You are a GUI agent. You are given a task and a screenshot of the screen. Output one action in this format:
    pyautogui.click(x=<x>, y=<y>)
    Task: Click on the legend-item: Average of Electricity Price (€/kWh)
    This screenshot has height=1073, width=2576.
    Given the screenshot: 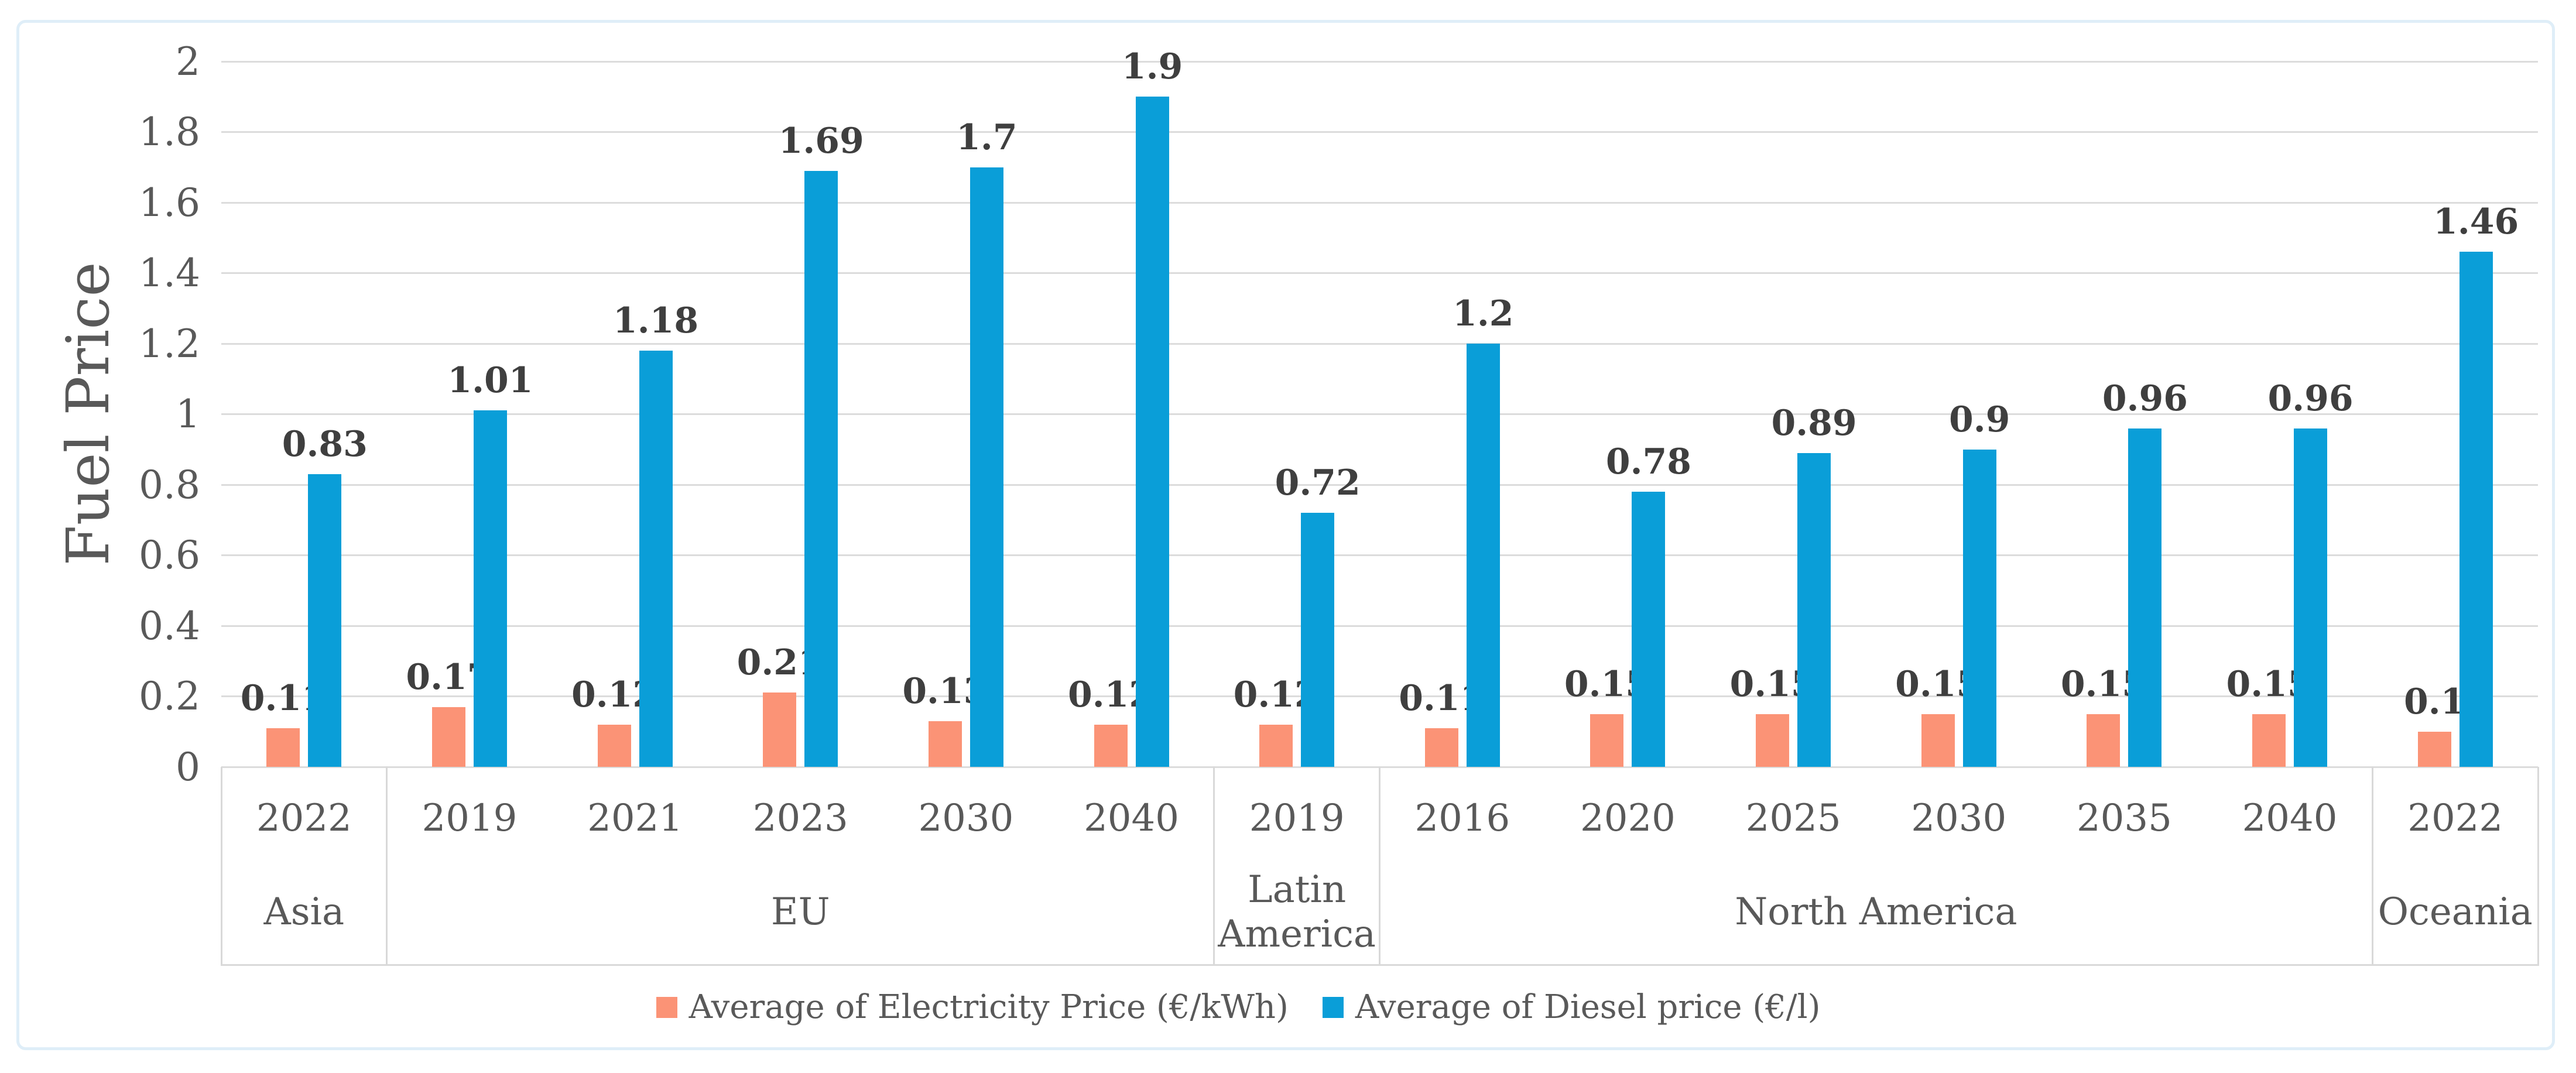 What is the action you would take?
    pyautogui.click(x=972, y=1007)
    